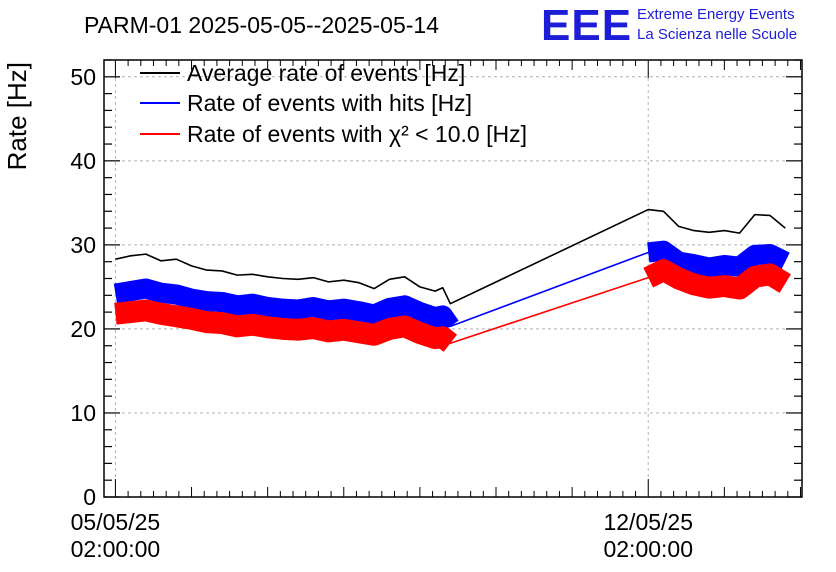 Image resolution: width=836 pixels, height=572 pixels. What do you see at coordinates (116, 522) in the screenshot?
I see `x-tick-label-date: 05/05/25` at bounding box center [116, 522].